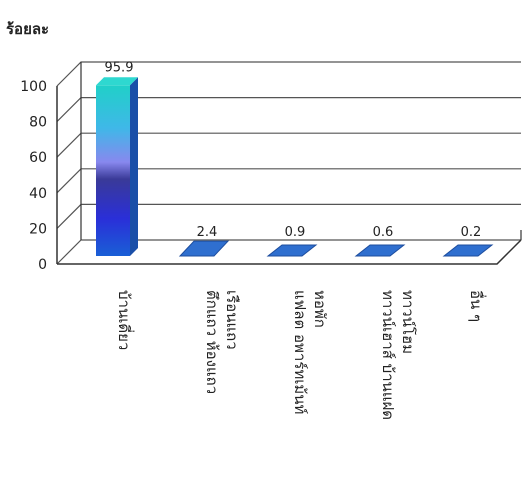 The height and width of the screenshot is (489, 523). I want to click on category-label: ทาวน์เฮาส์ บ้านแฝด ทาวน์โฮม, so click(398, 355).